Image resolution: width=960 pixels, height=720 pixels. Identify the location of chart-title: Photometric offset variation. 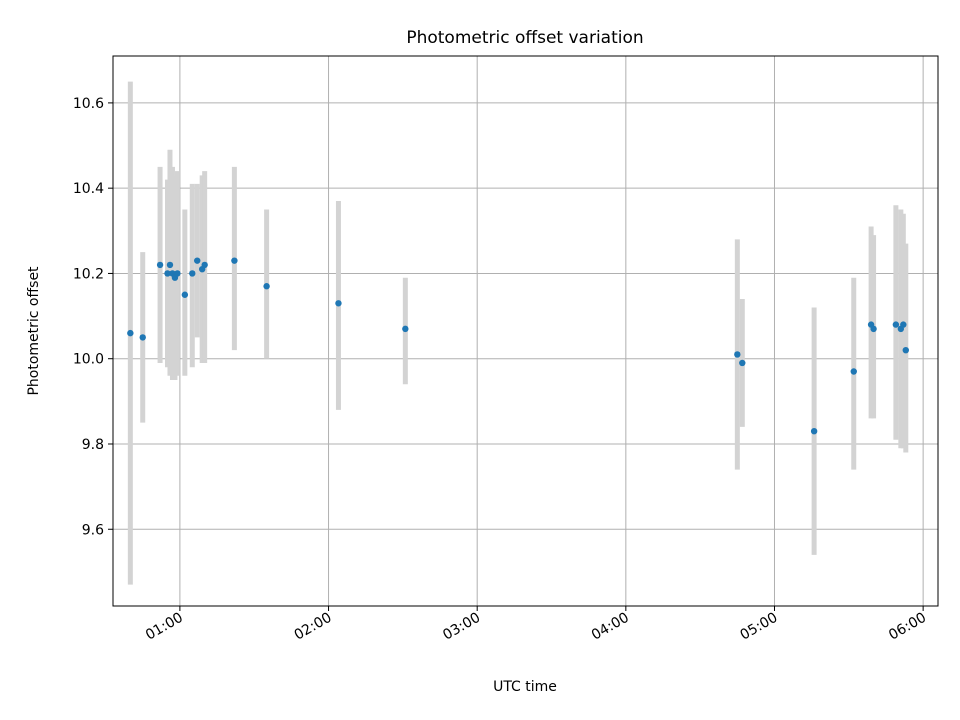
(524, 38).